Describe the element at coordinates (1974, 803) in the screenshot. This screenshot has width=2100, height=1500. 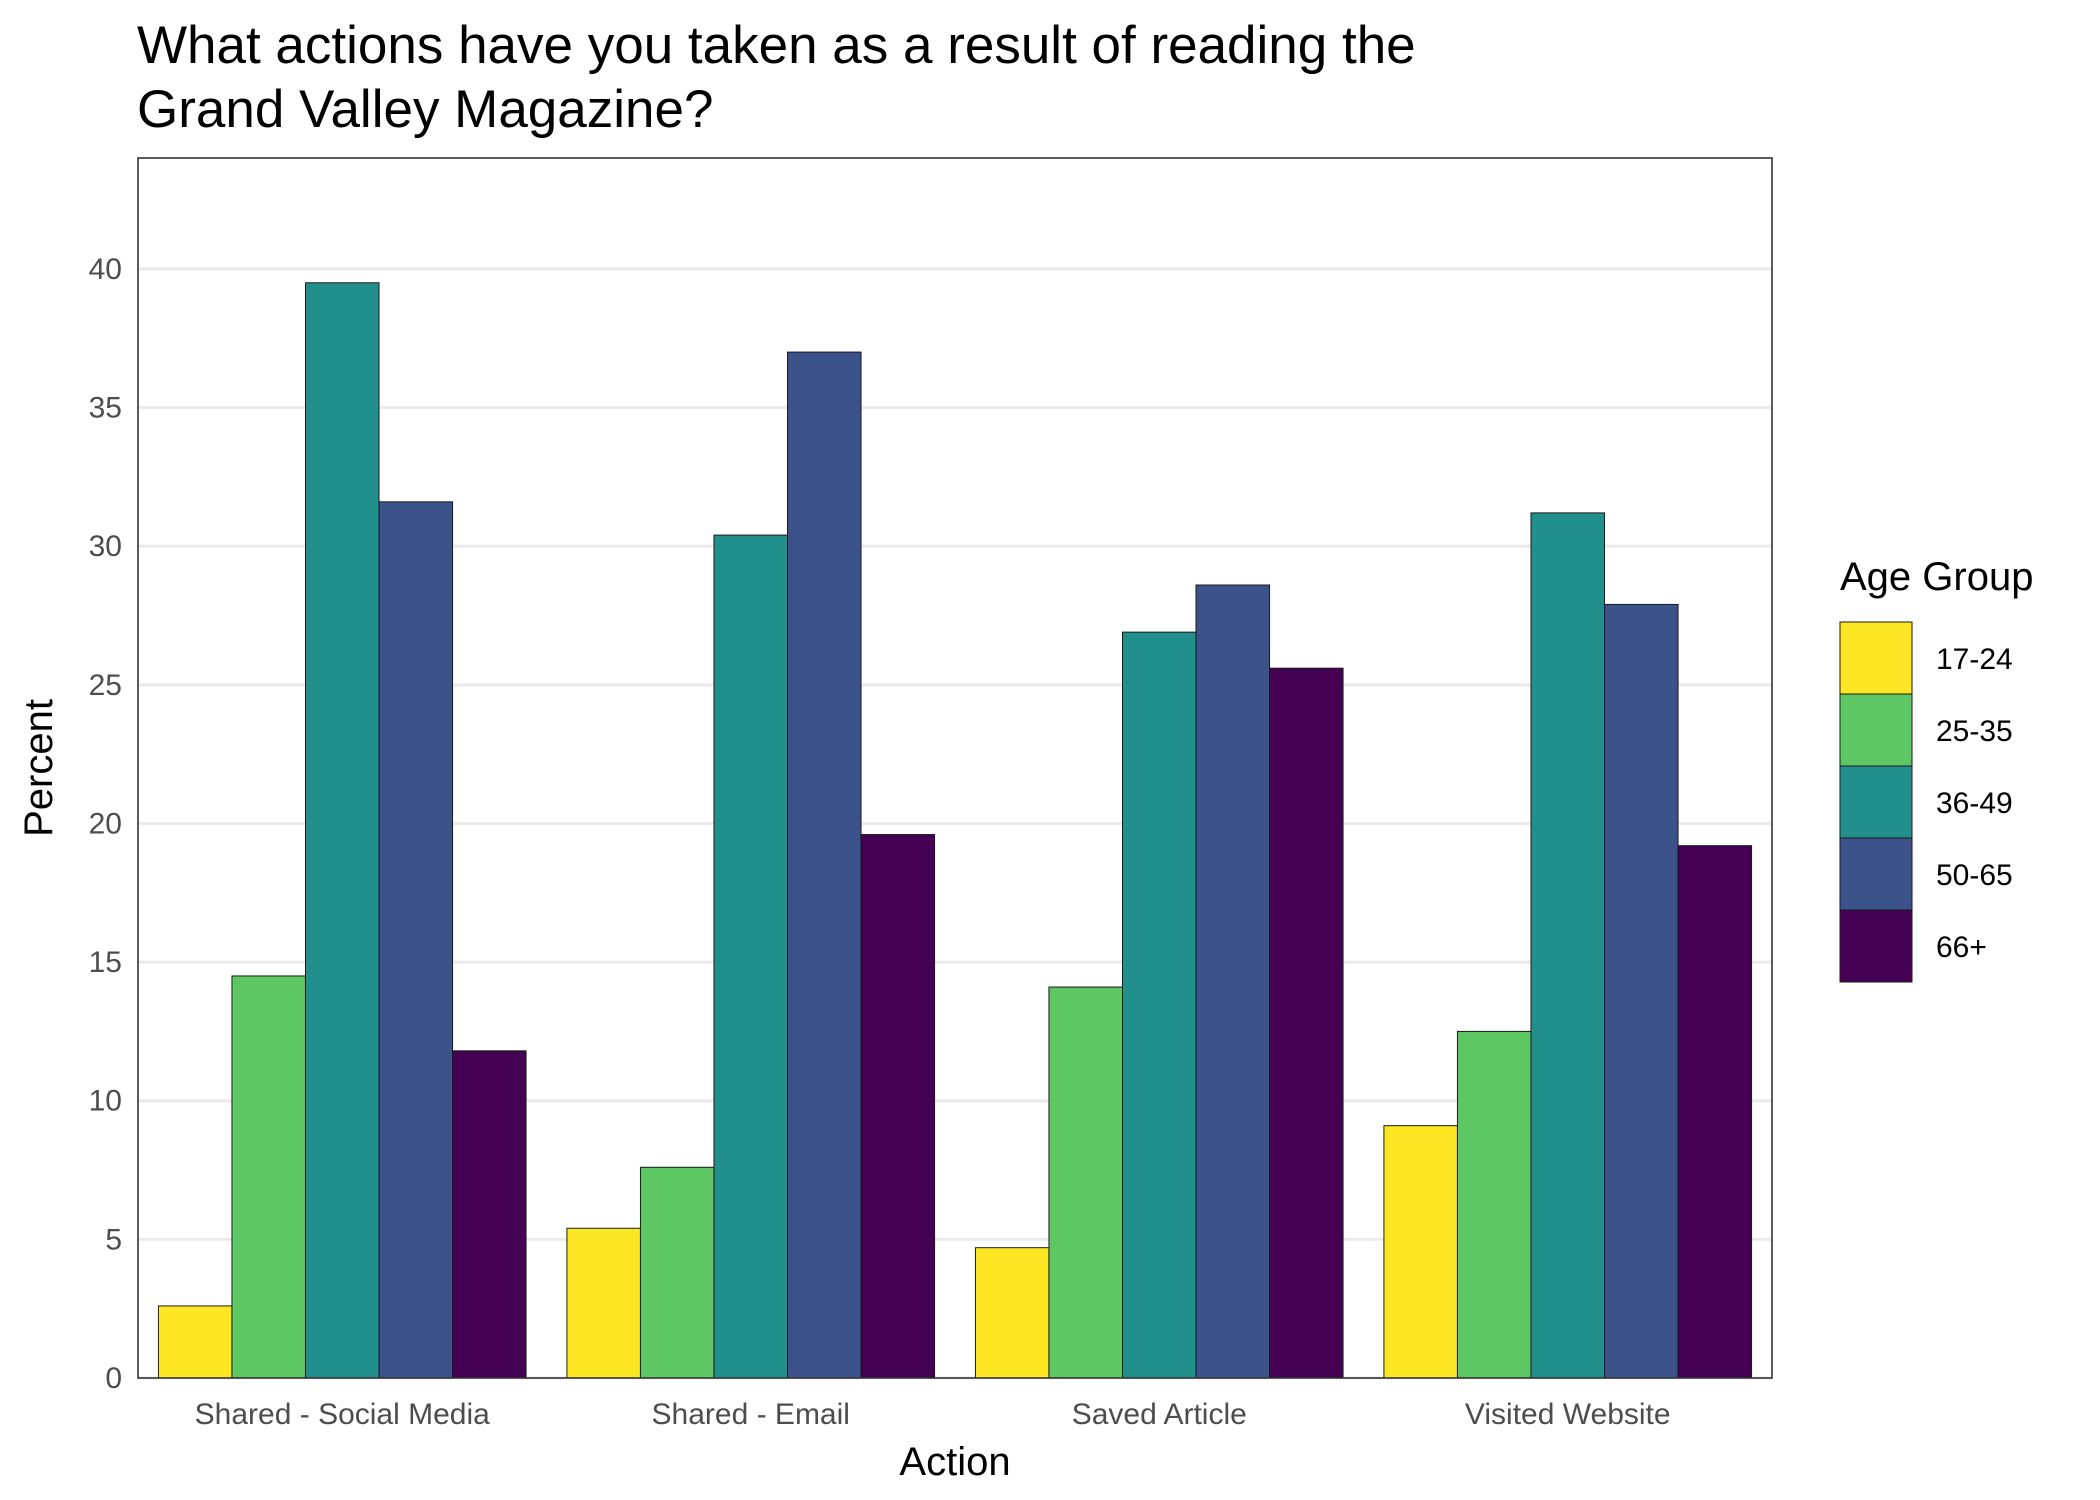
I see `legend-label: 36-49` at that location.